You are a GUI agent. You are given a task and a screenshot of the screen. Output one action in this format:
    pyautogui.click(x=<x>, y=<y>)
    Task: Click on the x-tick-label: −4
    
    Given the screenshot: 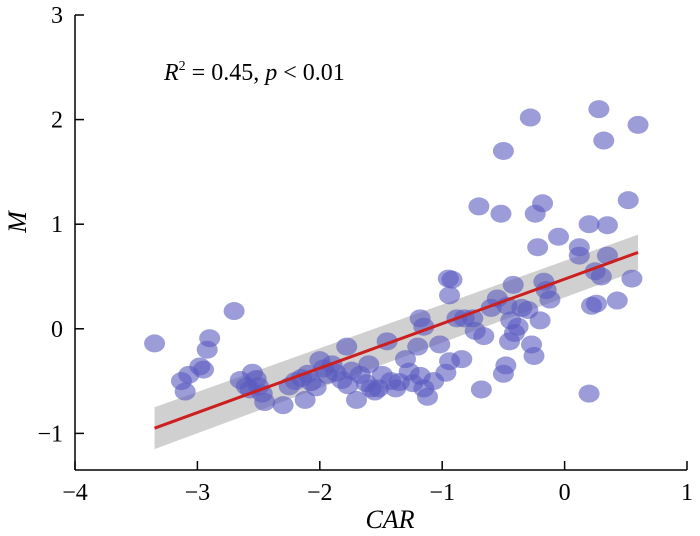 What is the action you would take?
    pyautogui.click(x=75, y=493)
    